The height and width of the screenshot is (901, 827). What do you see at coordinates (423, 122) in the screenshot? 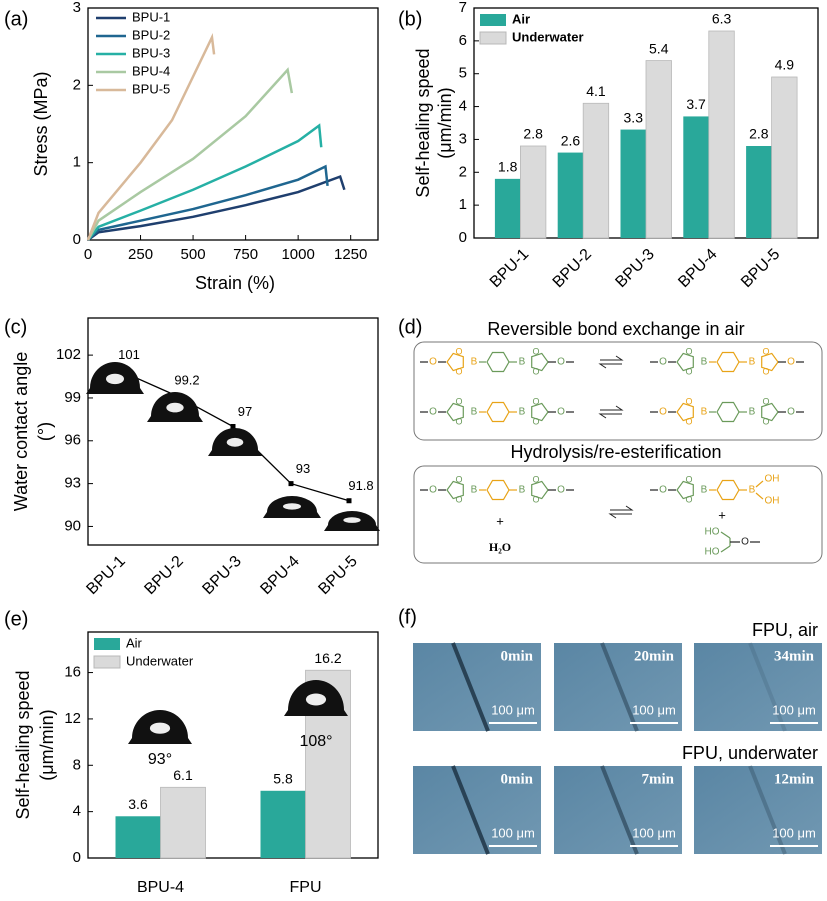
I see `y-axis-label: Self-healing speed` at bounding box center [423, 122].